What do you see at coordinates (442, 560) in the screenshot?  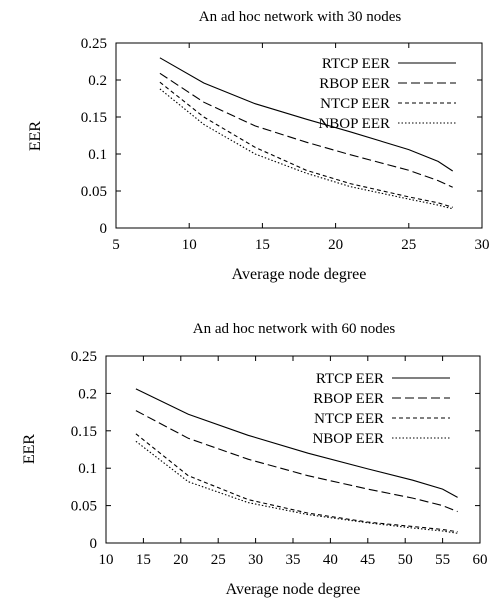 I see `x-tick-label: 55` at bounding box center [442, 560].